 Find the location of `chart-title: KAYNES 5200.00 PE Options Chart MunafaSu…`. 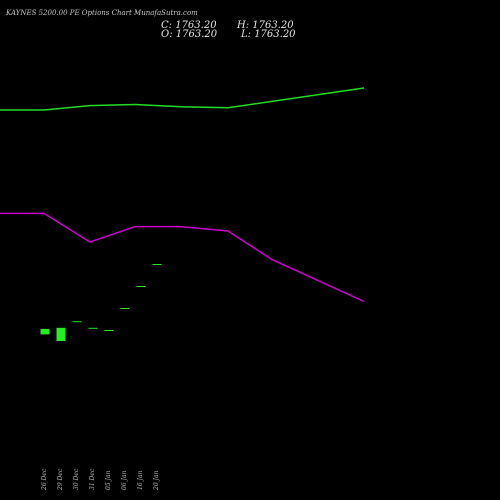

chart-title: KAYNES 5200.00 PE Options Chart MunafaSu… is located at coordinates (102, 13).